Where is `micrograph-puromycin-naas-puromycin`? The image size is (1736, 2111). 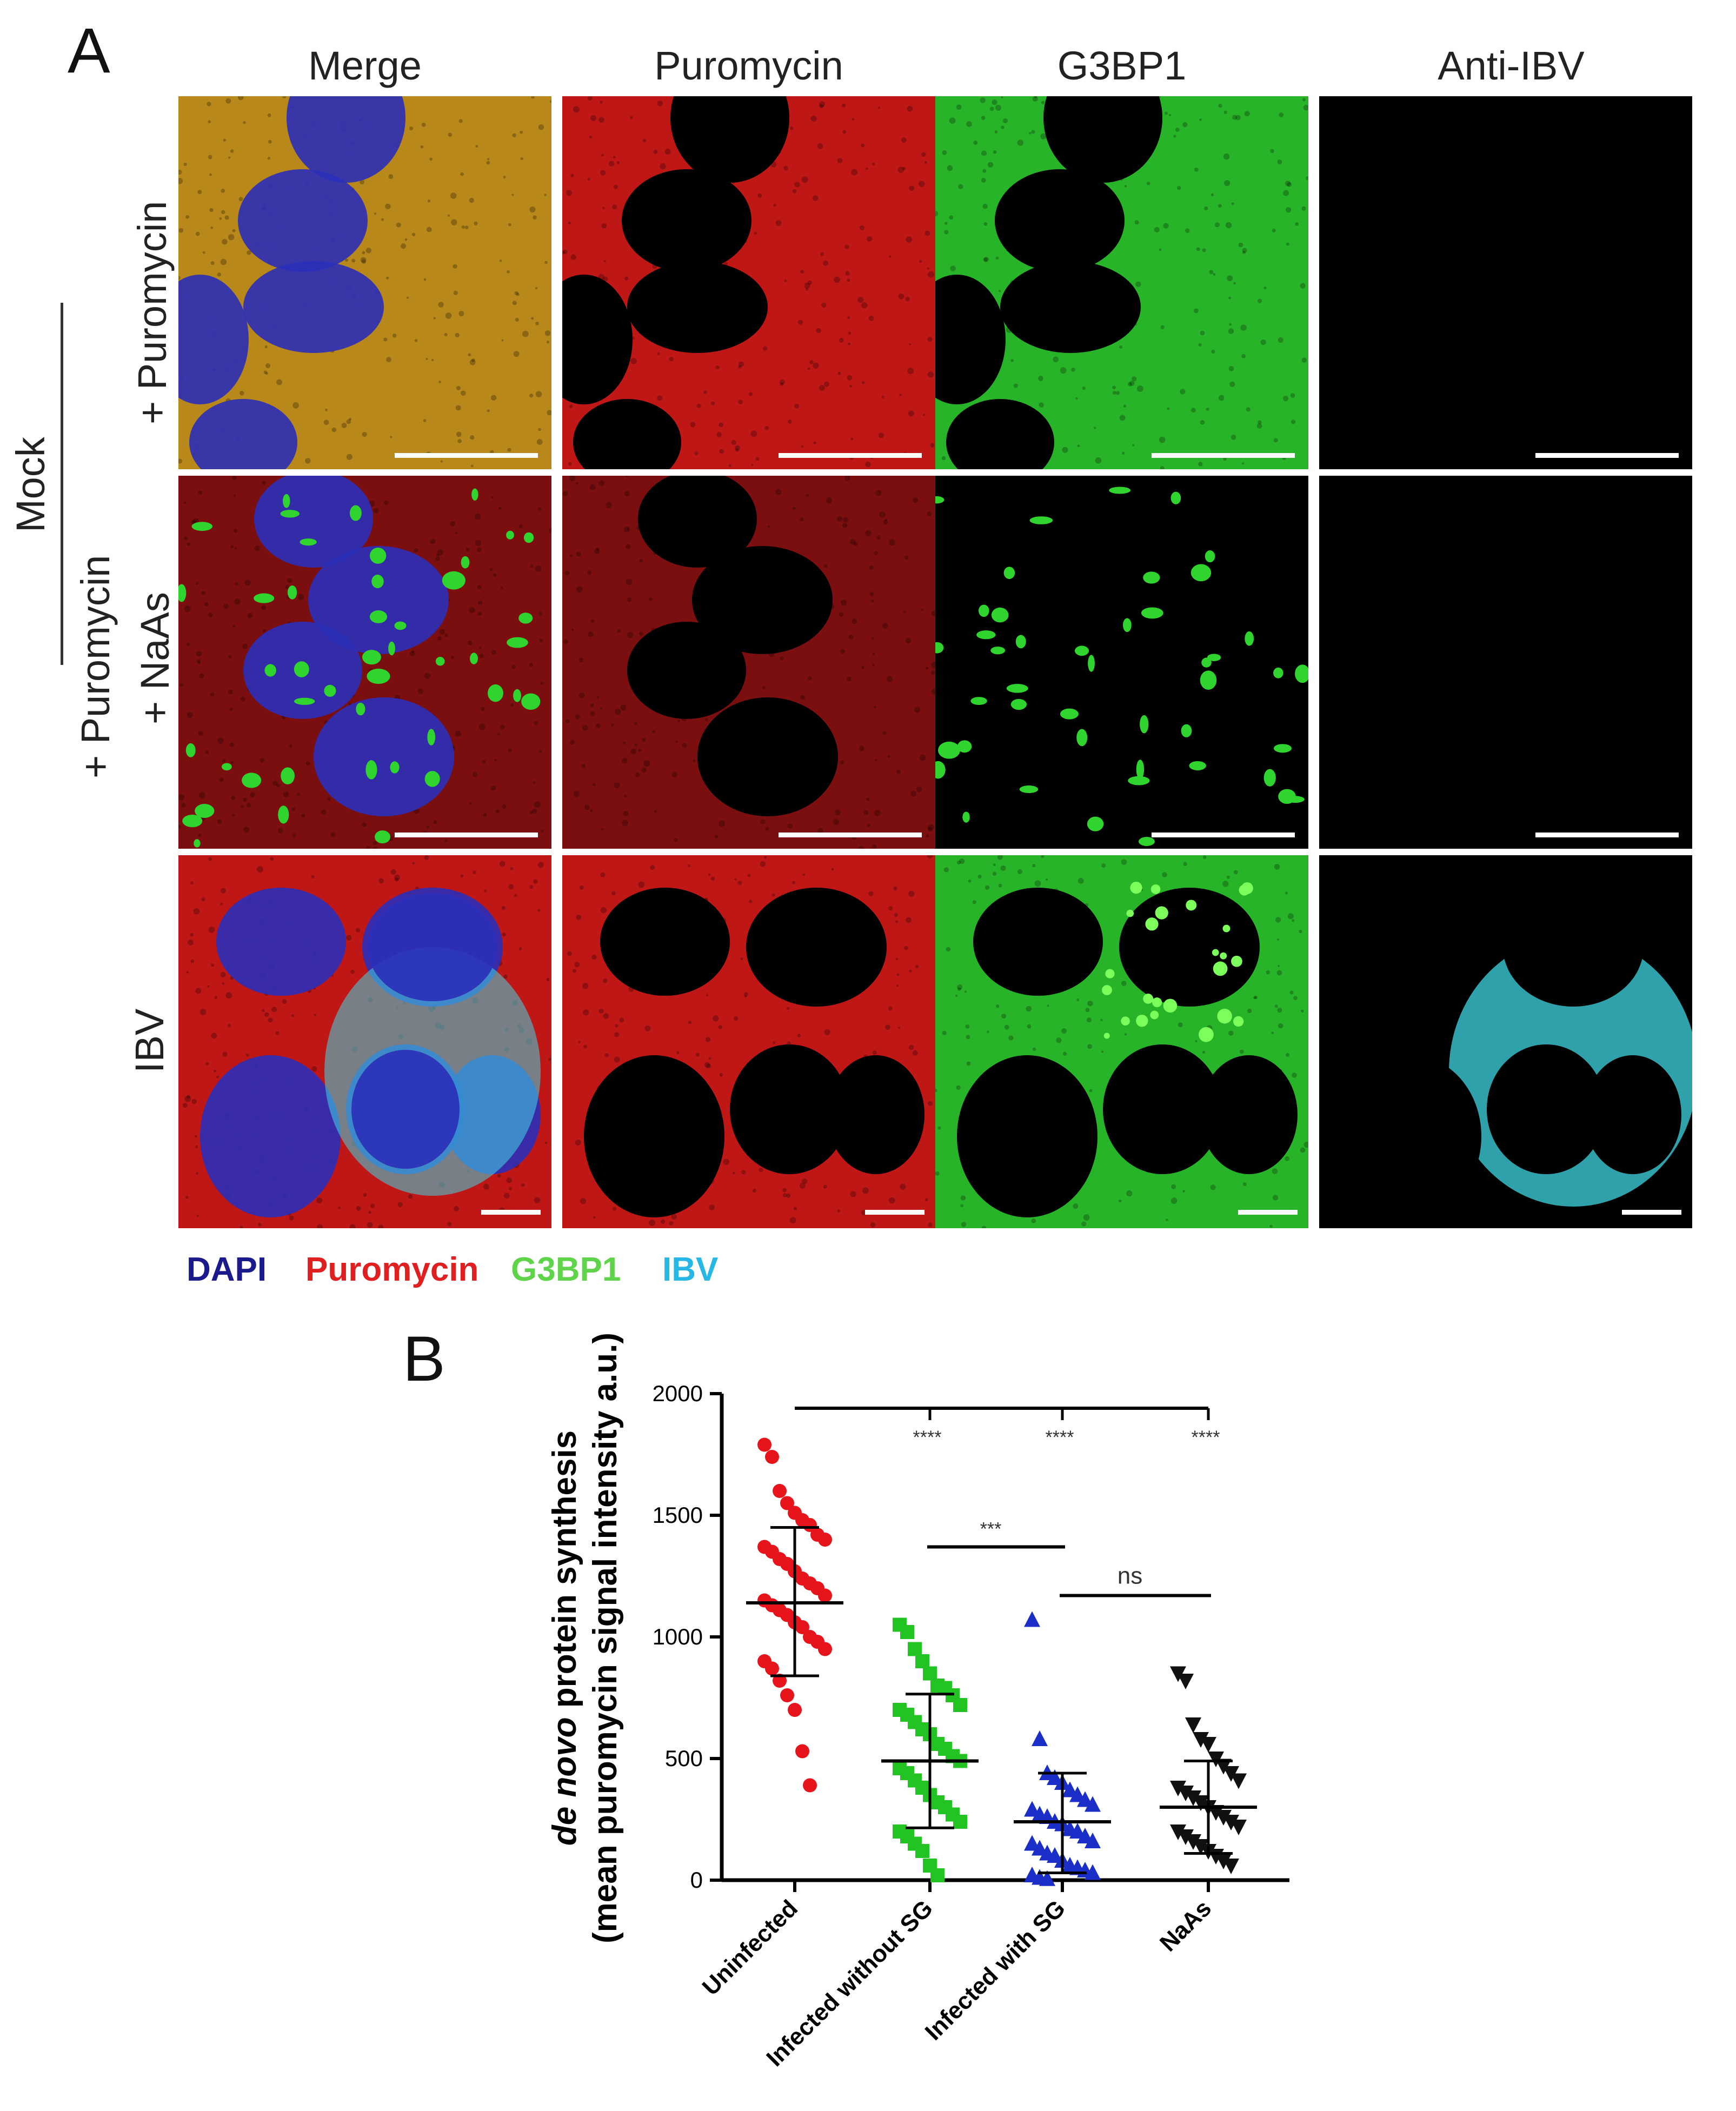
micrograph-puromycin-naas-puromycin is located at coordinates (748, 663).